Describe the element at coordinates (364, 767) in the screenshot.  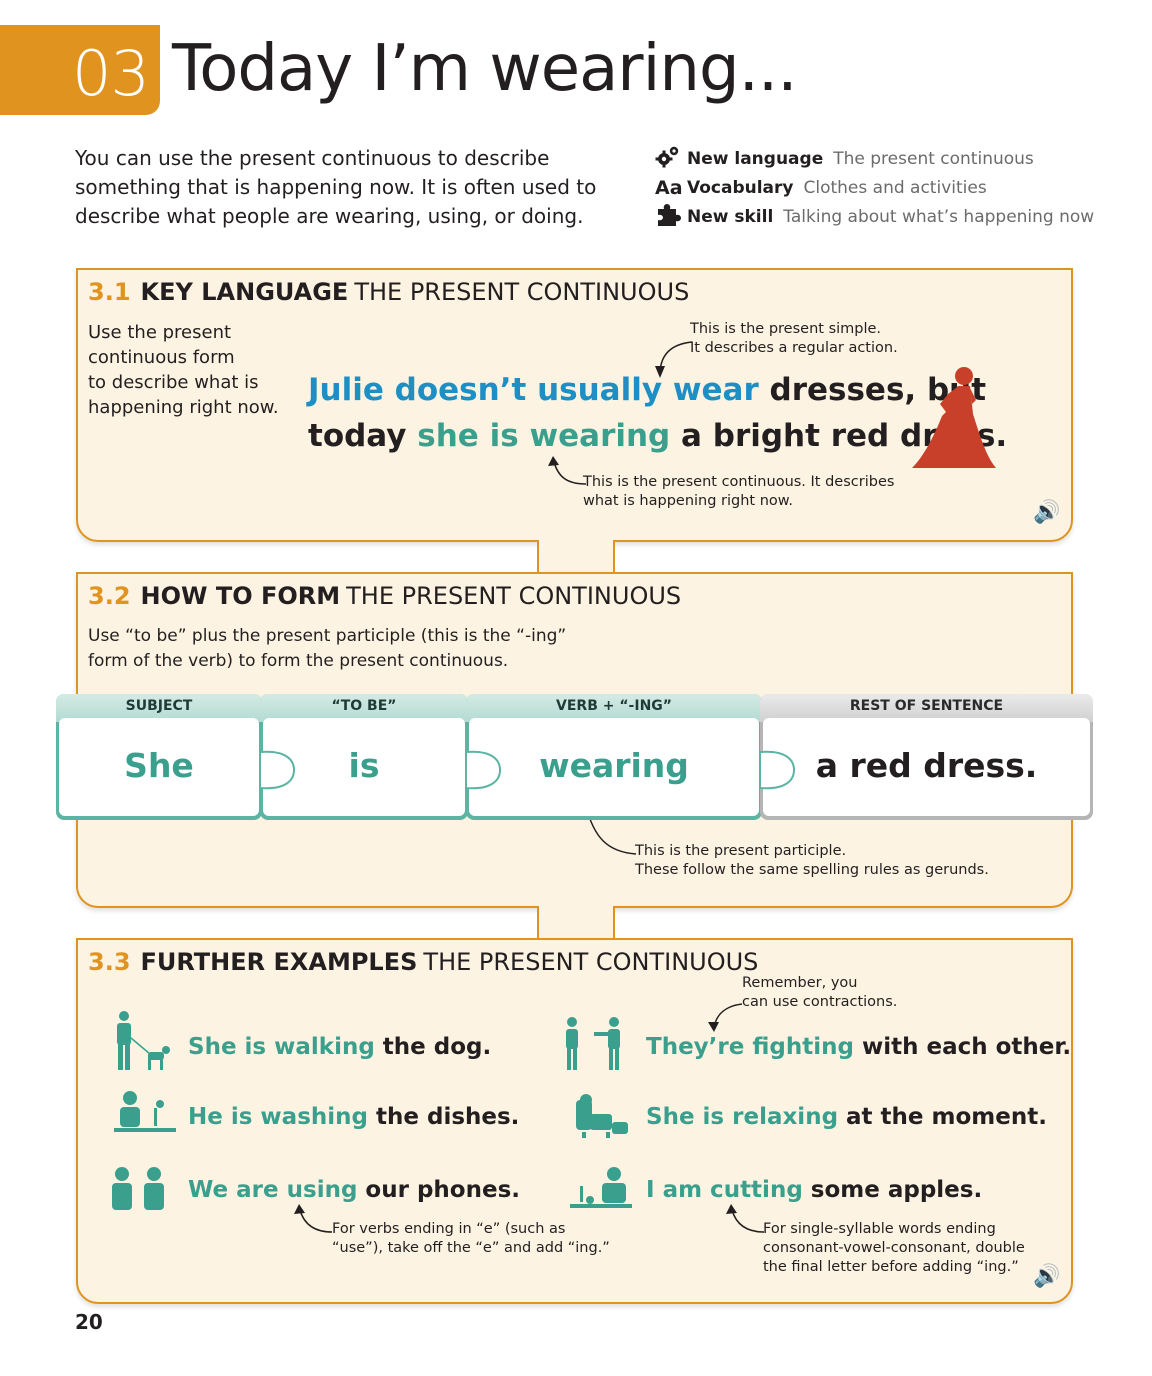
I see `piece-word: is` at that location.